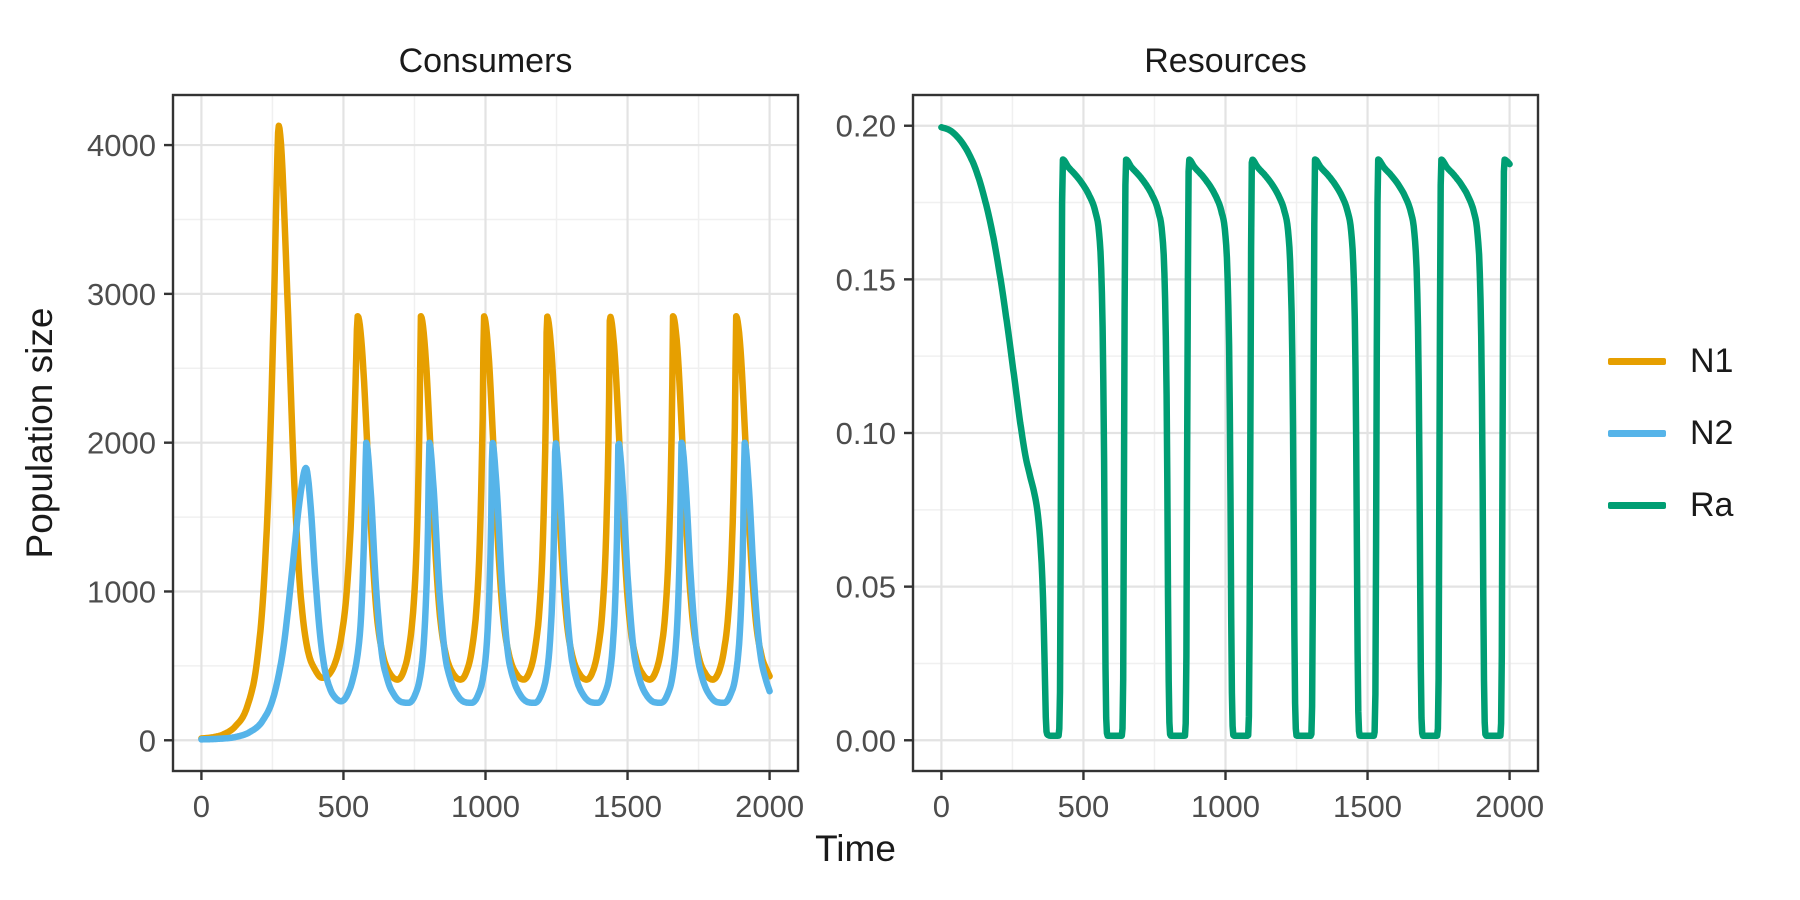 The width and height of the screenshot is (1800, 900). What do you see at coordinates (866, 279) in the screenshot?
I see `svg-text: 0.15` at bounding box center [866, 279].